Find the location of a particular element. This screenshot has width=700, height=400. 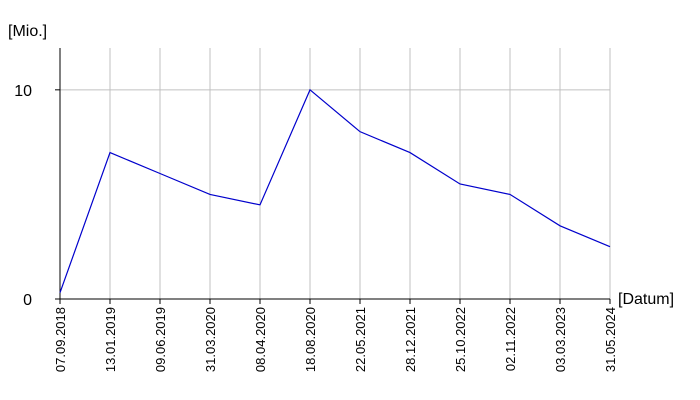

y-tick-label: 0 is located at coordinates (27, 300).